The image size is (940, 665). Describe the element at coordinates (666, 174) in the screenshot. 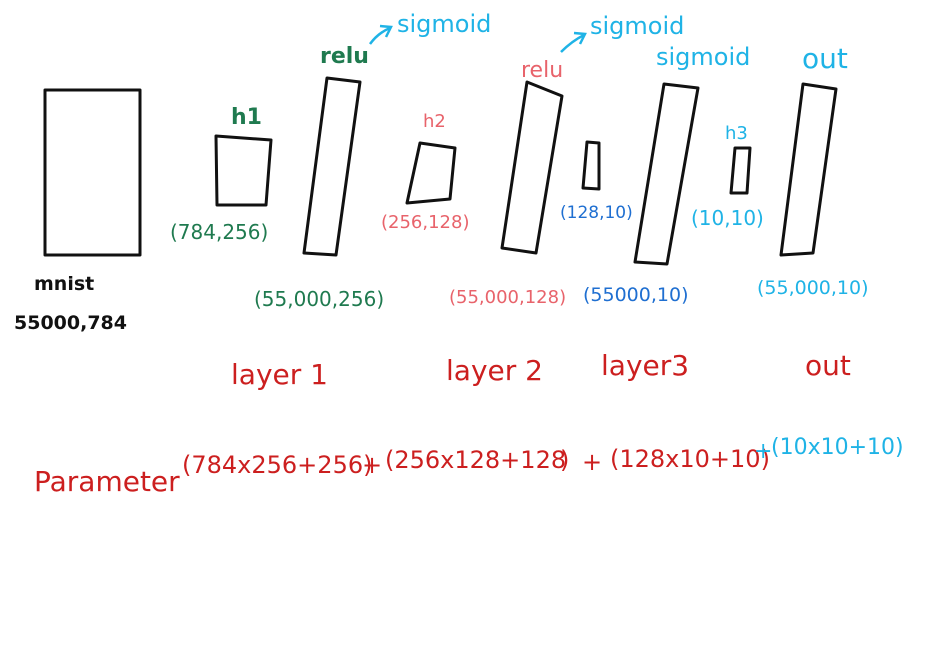

I see `layer3-activation-block` at that location.